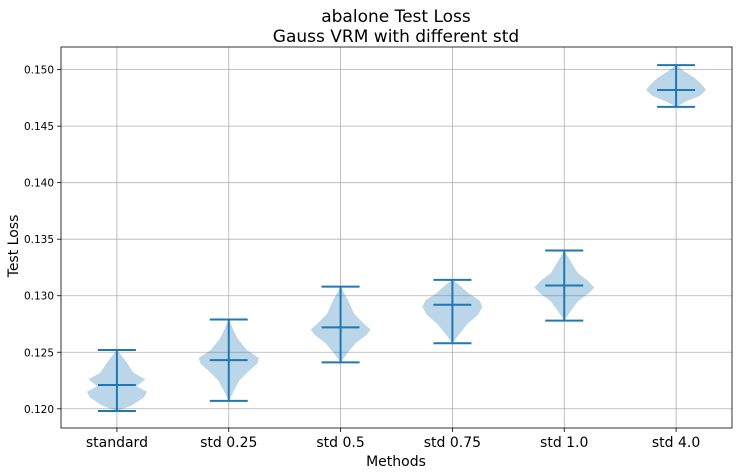 The image size is (737, 474). Describe the element at coordinates (396, 37) in the screenshot. I see `chart-subtitle: Gauss VRM with different std` at that location.